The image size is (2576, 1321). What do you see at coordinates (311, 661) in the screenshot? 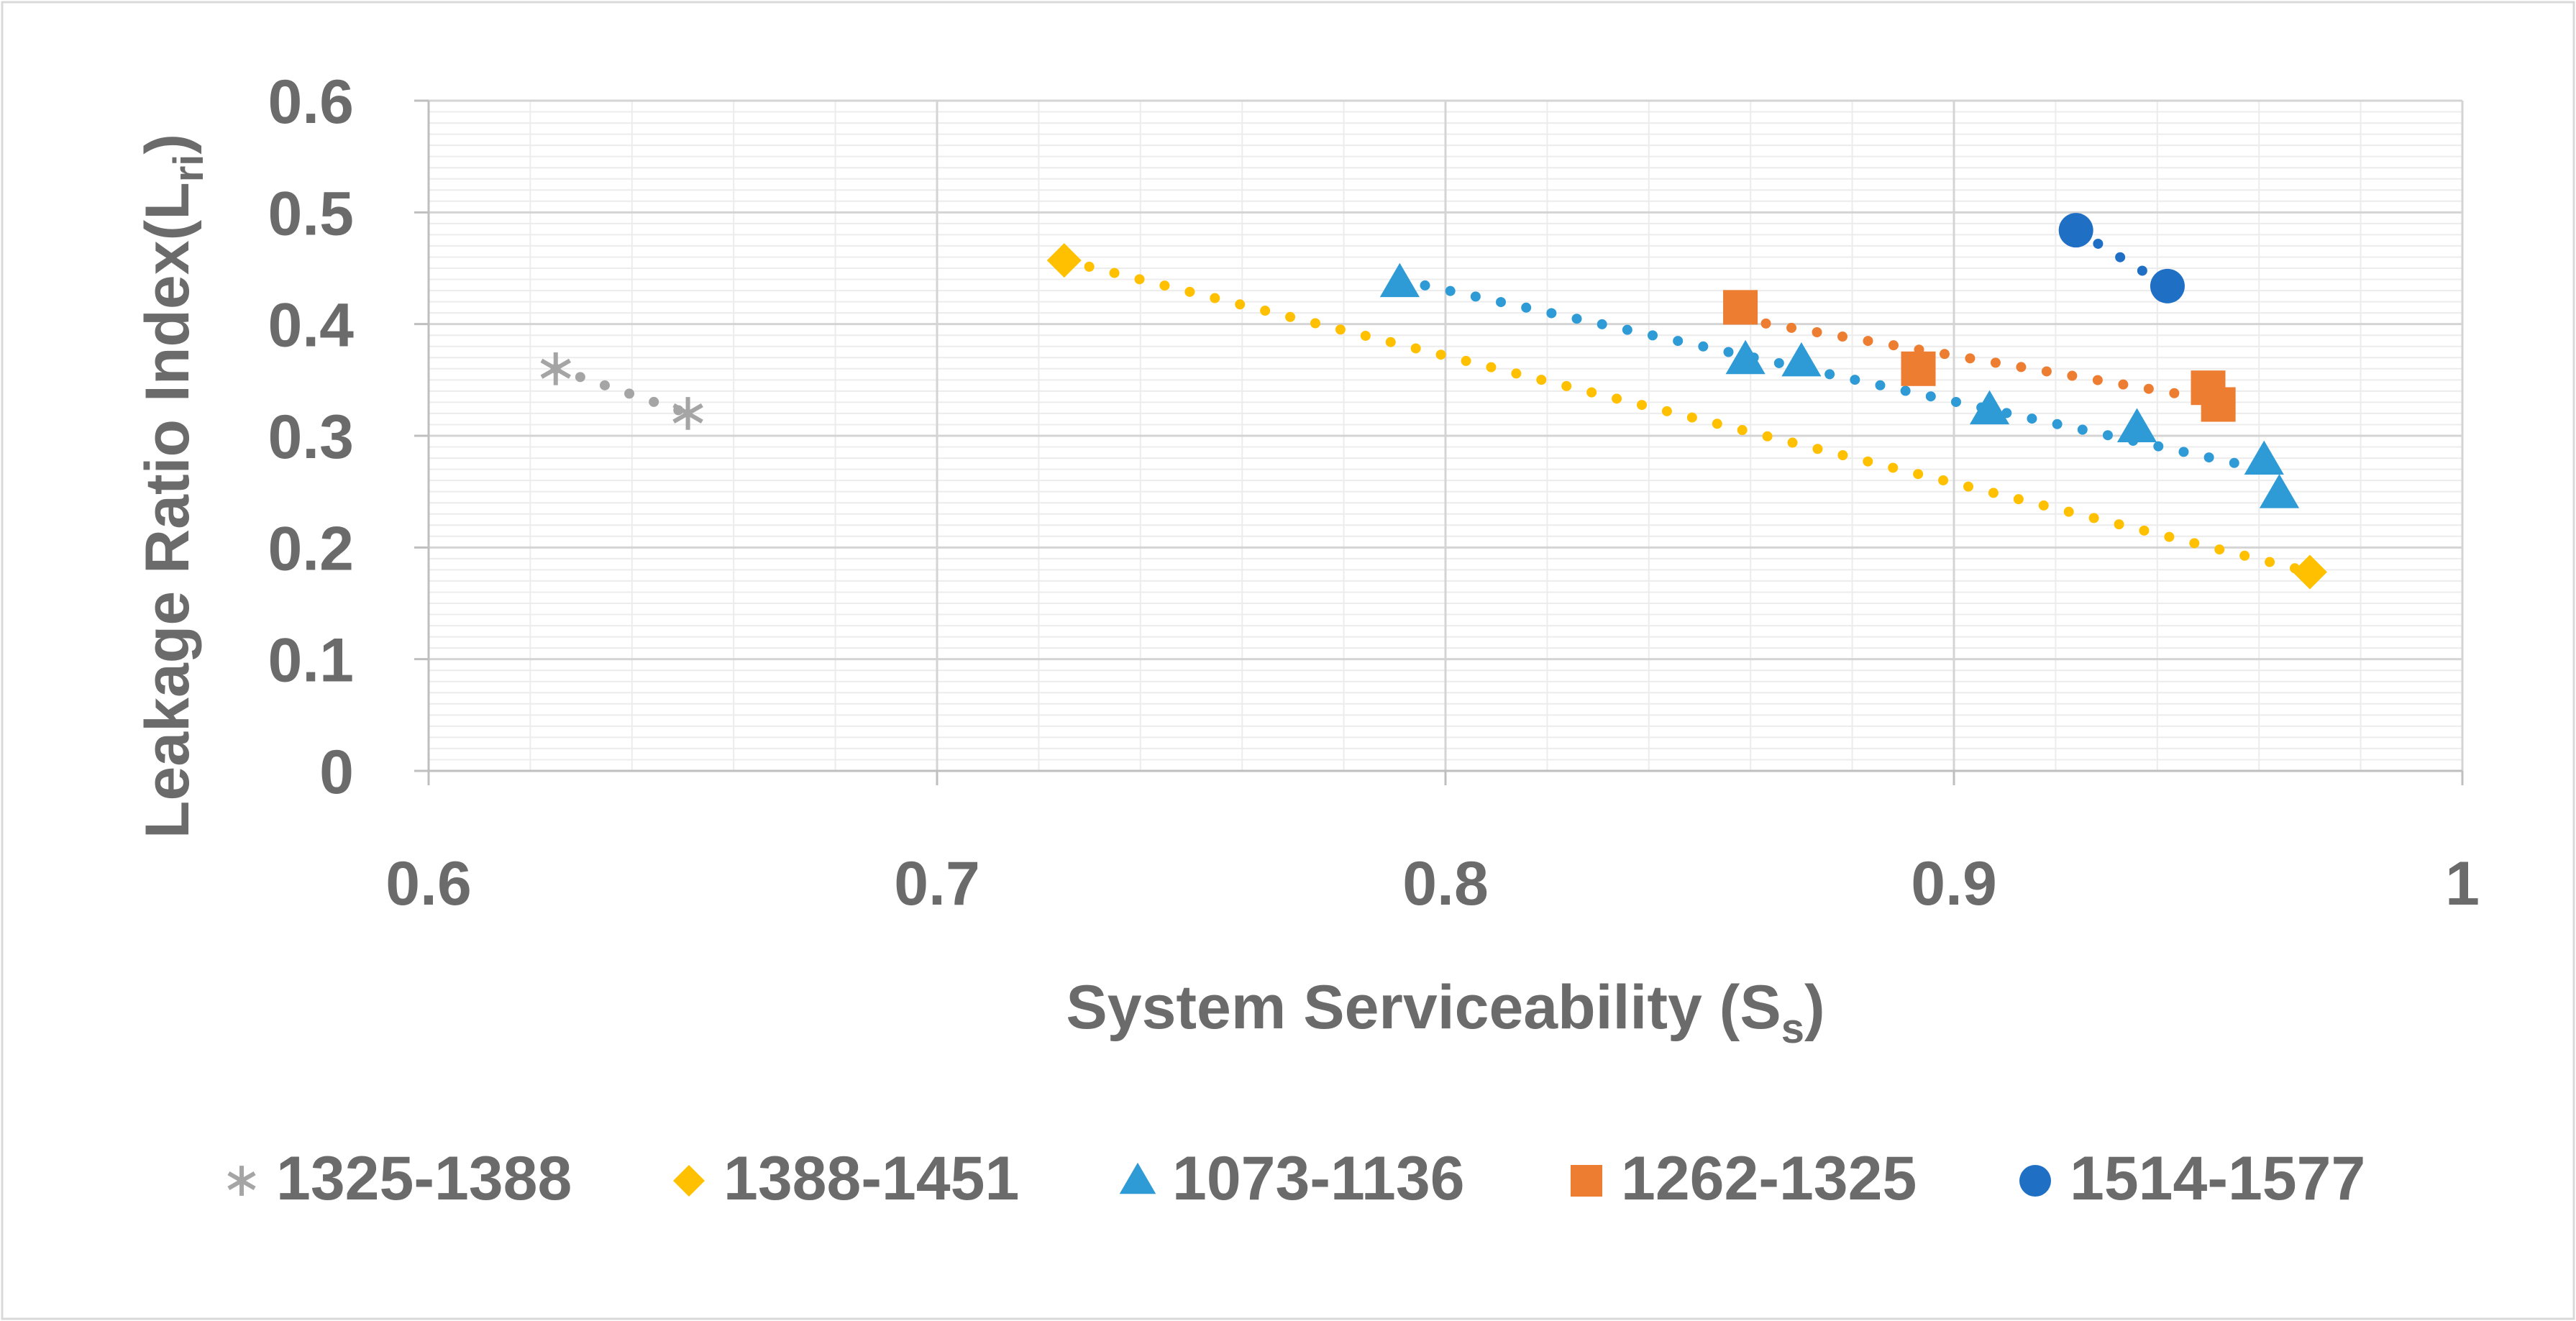
I see `y-tick-label: 0.1` at bounding box center [311, 661].